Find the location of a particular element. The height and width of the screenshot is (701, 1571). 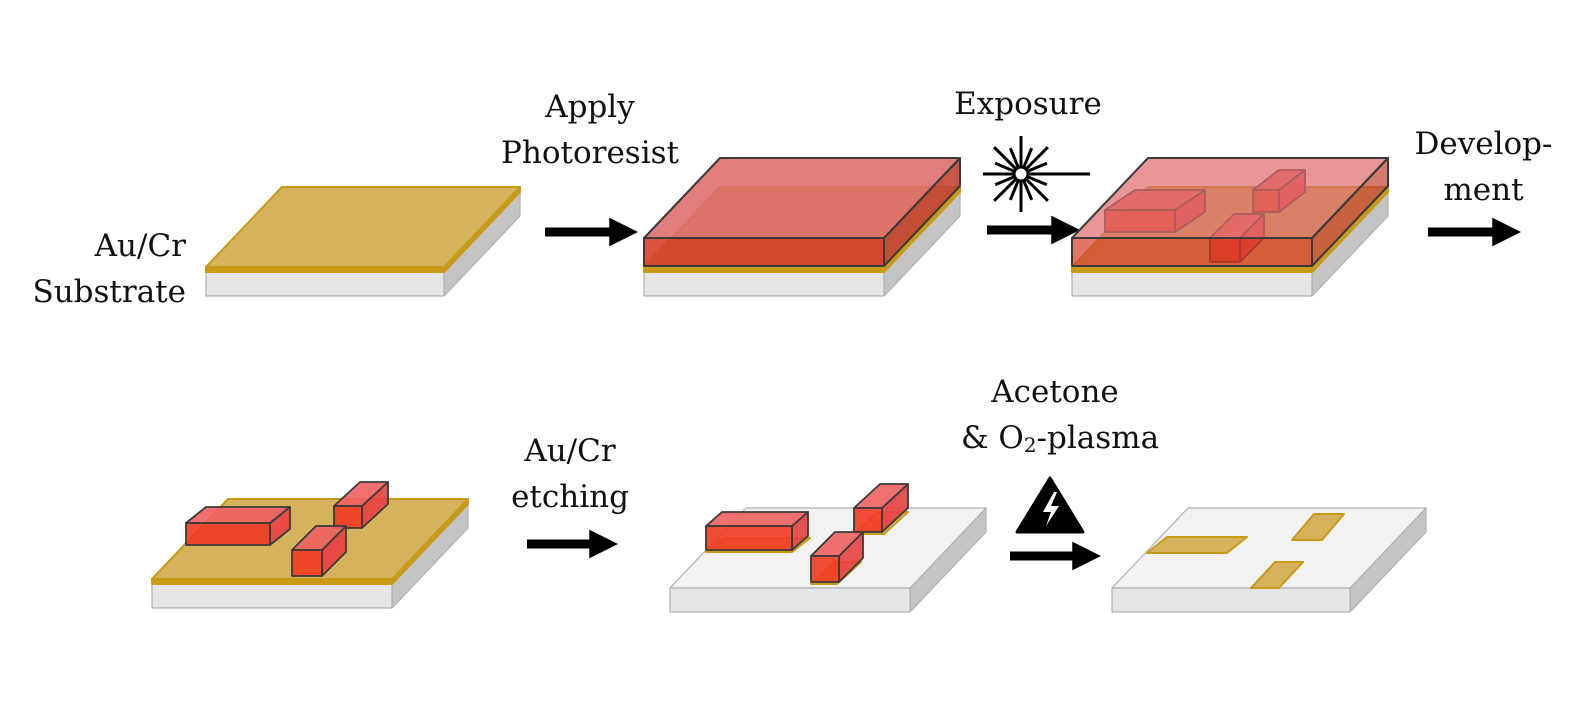

step4-developed is located at coordinates (310, 545).